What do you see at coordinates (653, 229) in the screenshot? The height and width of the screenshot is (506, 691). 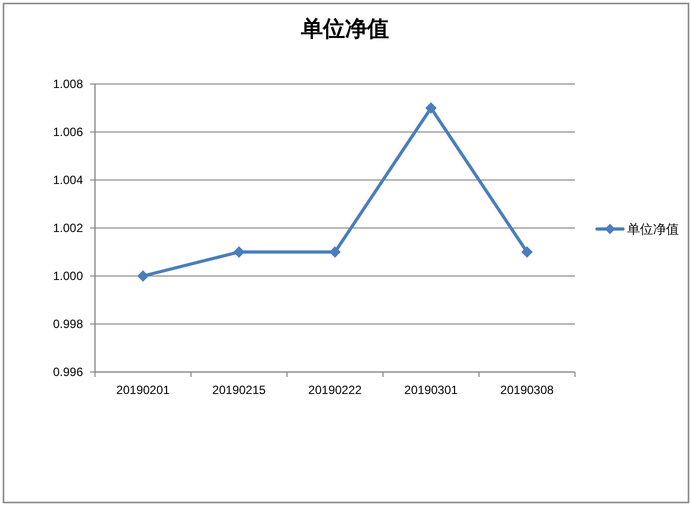 I see `legend-label: 单位净值` at bounding box center [653, 229].